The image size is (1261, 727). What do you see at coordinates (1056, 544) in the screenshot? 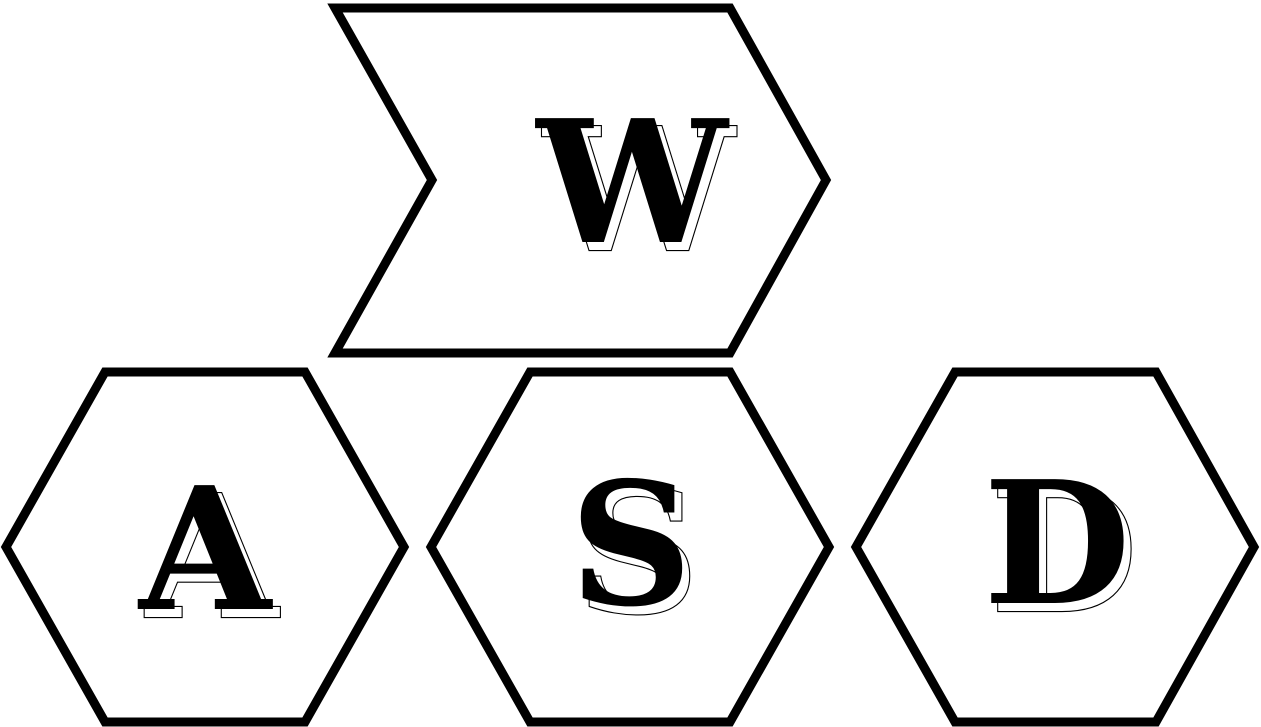
I see `key-d-label: D` at bounding box center [1056, 544].